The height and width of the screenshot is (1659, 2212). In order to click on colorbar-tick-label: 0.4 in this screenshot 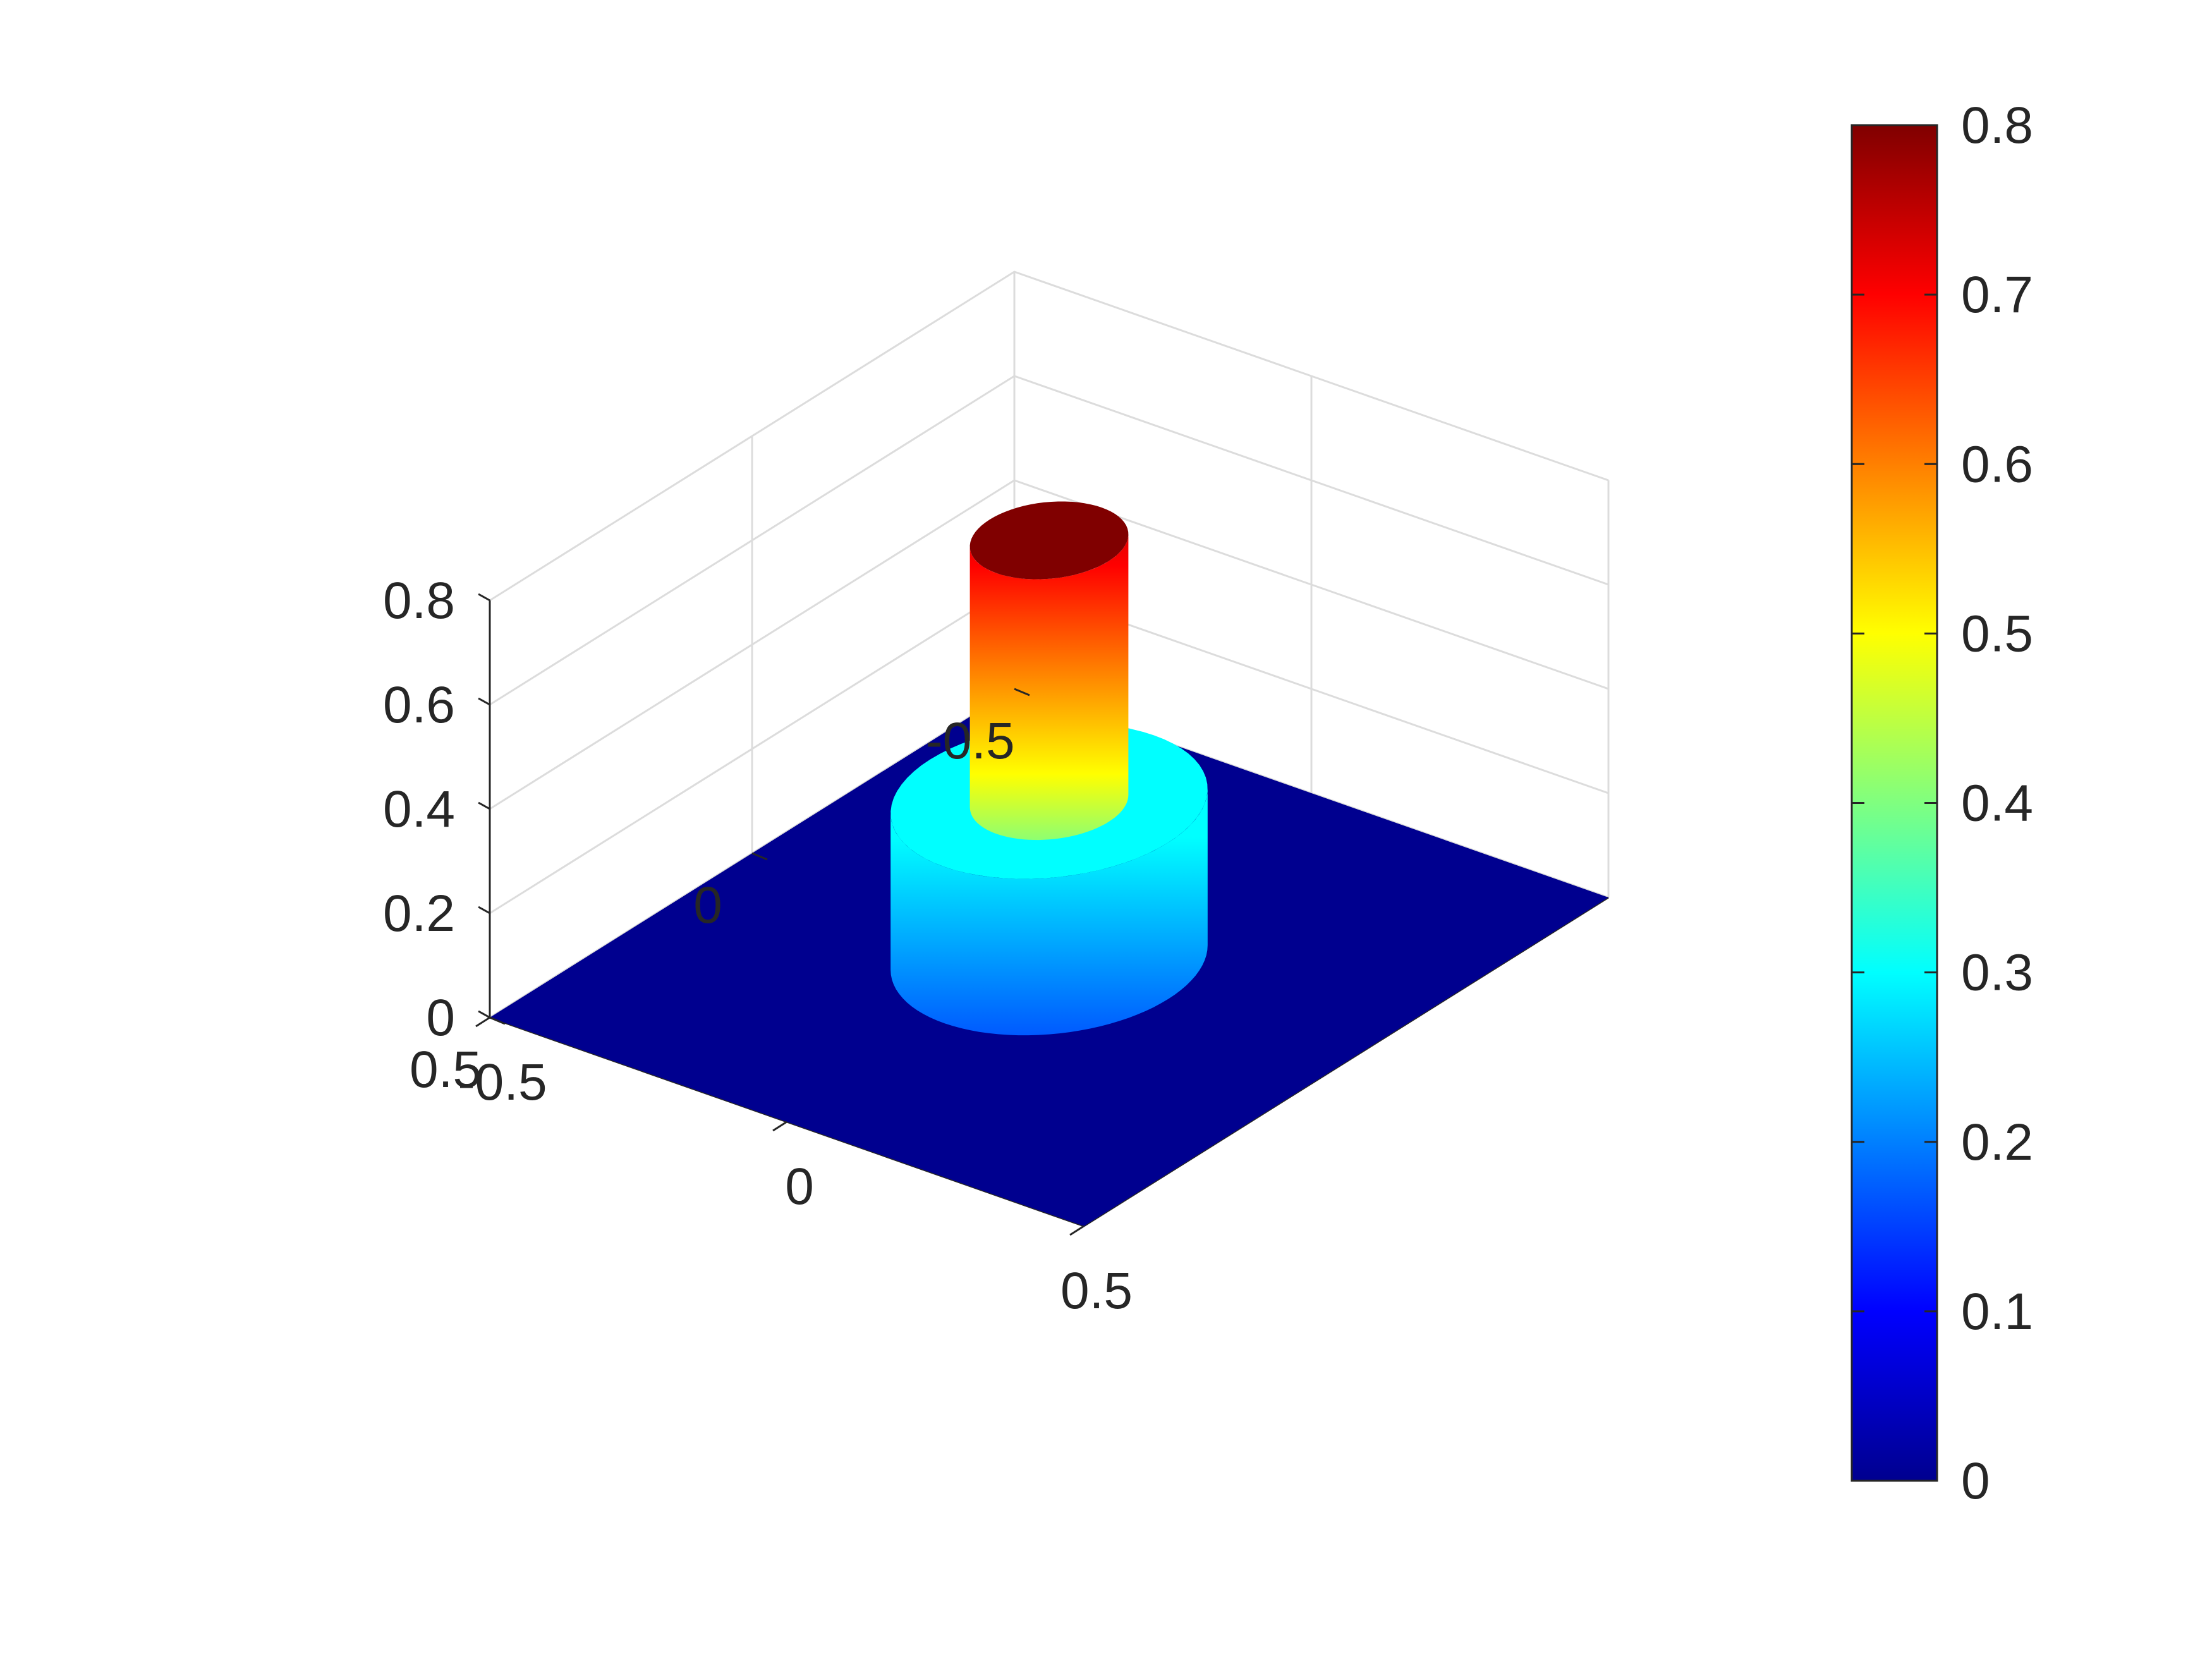, I will do `click(1997, 803)`.